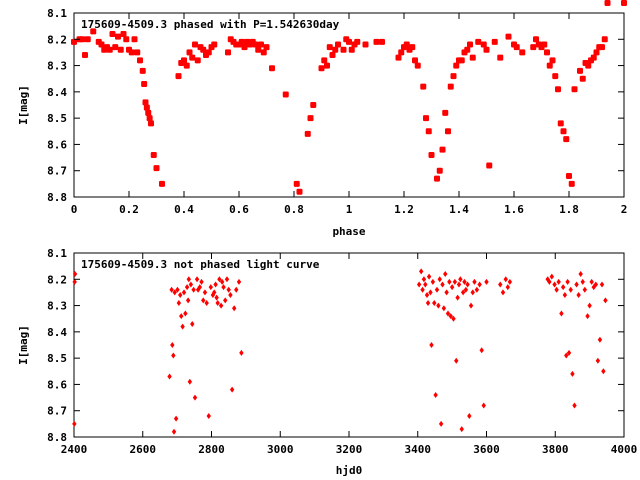  What do you see at coordinates (200, 264) in the screenshot?
I see `chart-title: 175609-4509.3 not phased light curve` at bounding box center [200, 264].